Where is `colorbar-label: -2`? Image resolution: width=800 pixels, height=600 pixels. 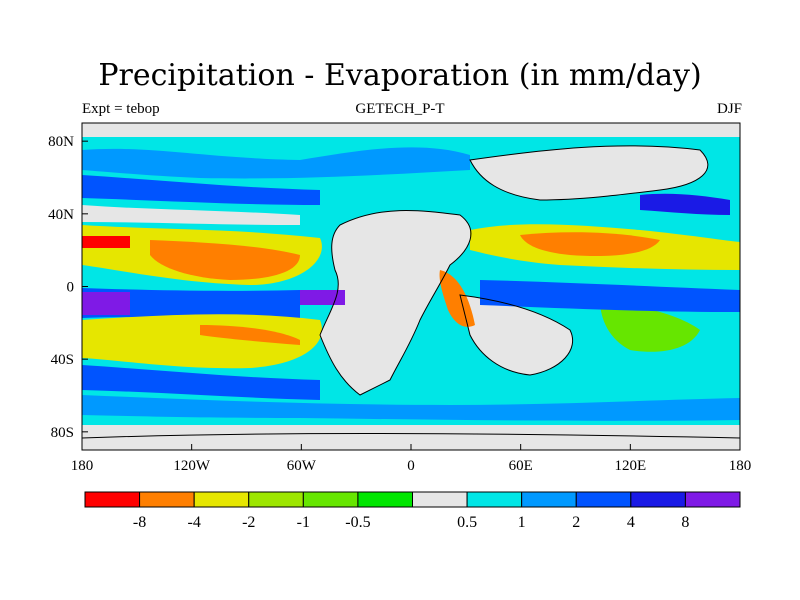
colorbar-label: -2 is located at coordinates (248, 522).